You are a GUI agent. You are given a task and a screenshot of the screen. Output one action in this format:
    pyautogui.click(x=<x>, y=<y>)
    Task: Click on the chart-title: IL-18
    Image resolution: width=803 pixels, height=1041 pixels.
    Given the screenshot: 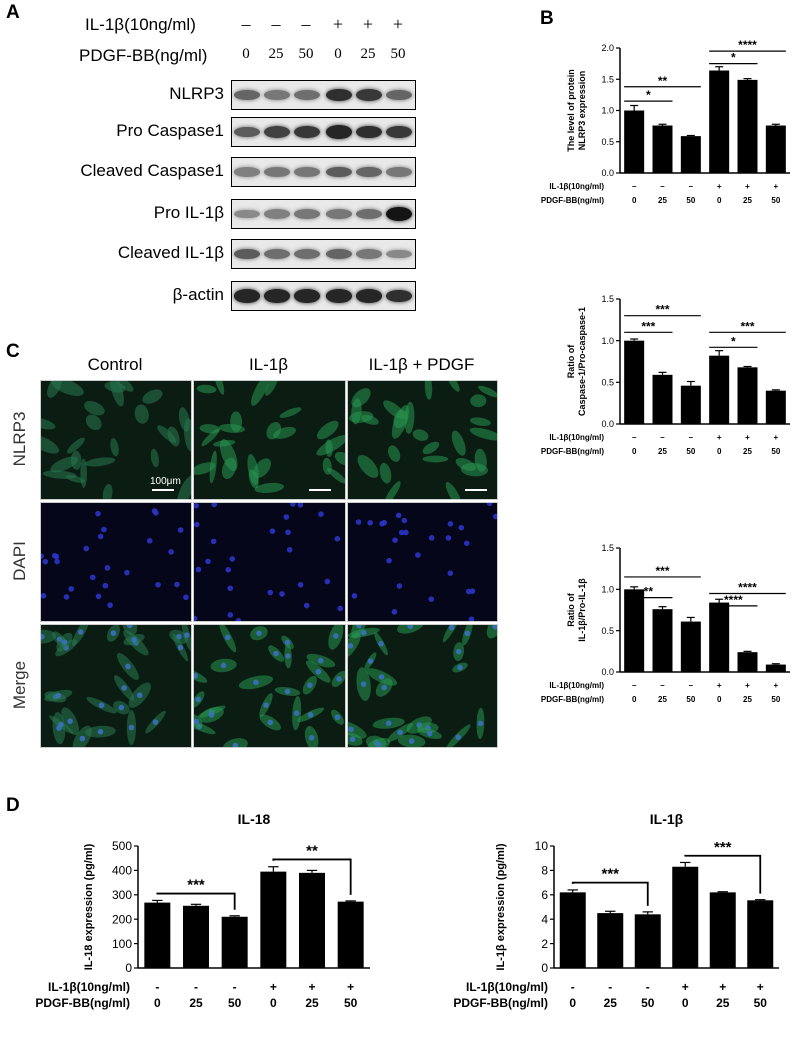 What is the action you would take?
    pyautogui.click(x=254, y=819)
    